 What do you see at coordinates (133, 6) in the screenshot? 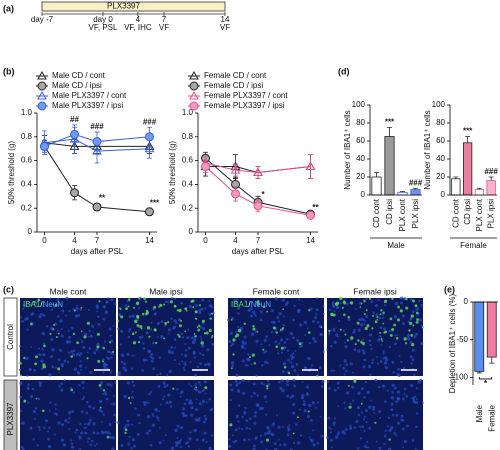
I see `treatment-bar` at bounding box center [133, 6].